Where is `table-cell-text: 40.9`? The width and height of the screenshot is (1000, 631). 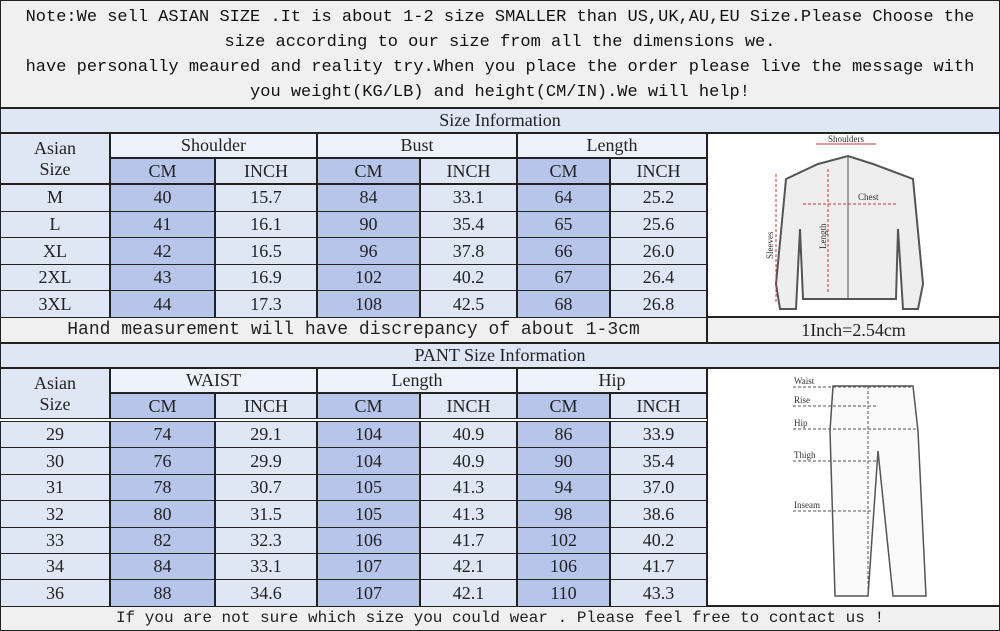 table-cell-text: 40.9 is located at coordinates (468, 434).